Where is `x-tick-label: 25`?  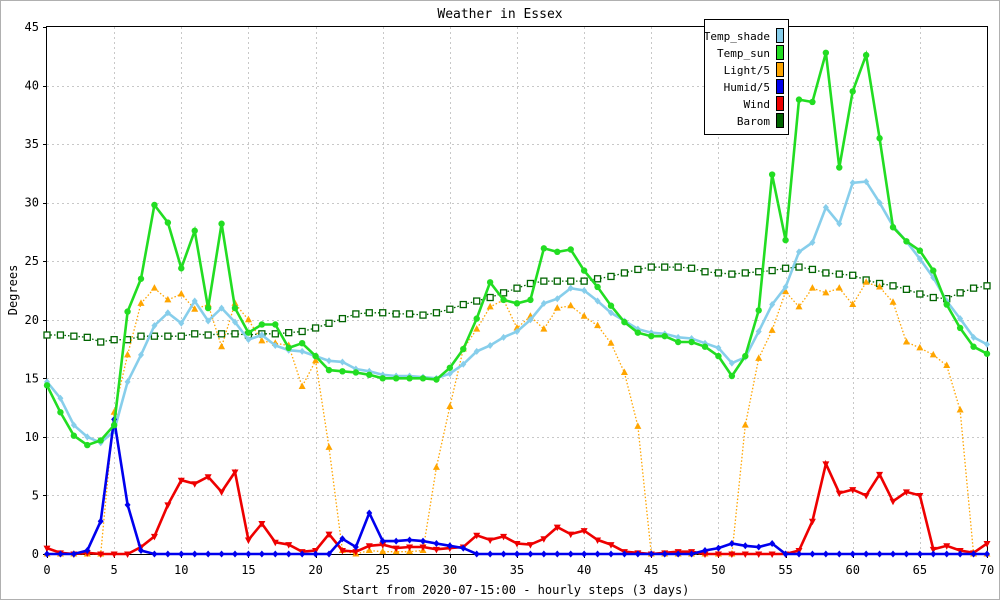
x-tick-label: 25 is located at coordinates (382, 570).